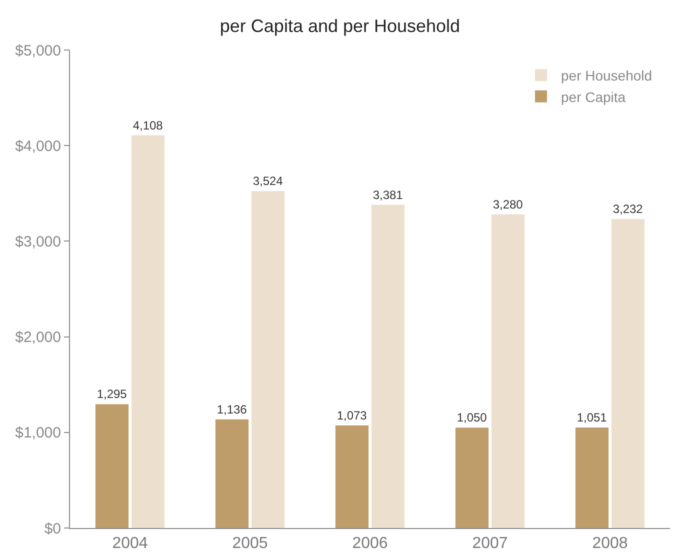  Describe the element at coordinates (388, 195) in the screenshot. I see `data-label: 3,381` at that location.